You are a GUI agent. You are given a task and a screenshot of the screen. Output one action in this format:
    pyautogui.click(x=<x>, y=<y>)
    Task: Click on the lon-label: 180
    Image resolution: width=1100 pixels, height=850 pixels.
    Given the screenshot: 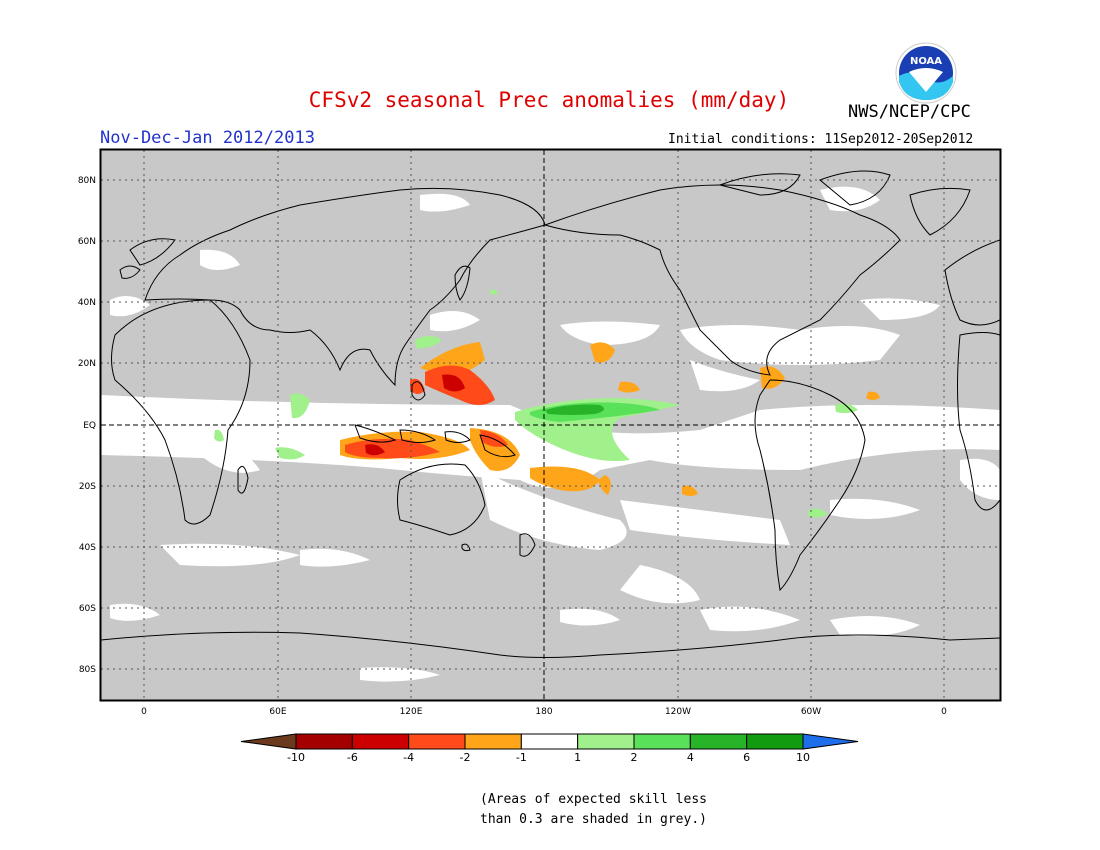 What is the action you would take?
    pyautogui.click(x=543, y=712)
    